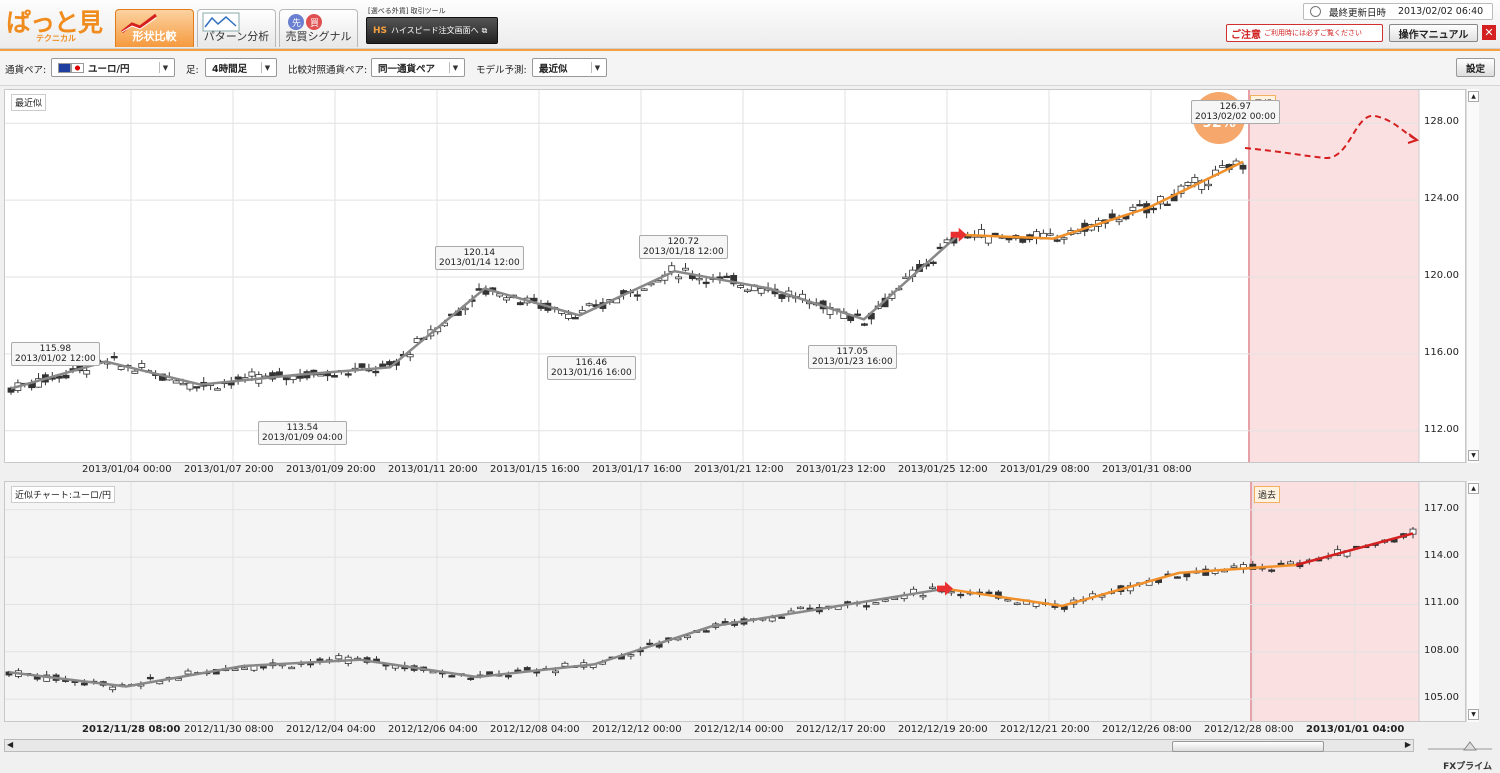 The height and width of the screenshot is (773, 1500). I want to click on tab-shape-compare: 形状比較, so click(154, 28).